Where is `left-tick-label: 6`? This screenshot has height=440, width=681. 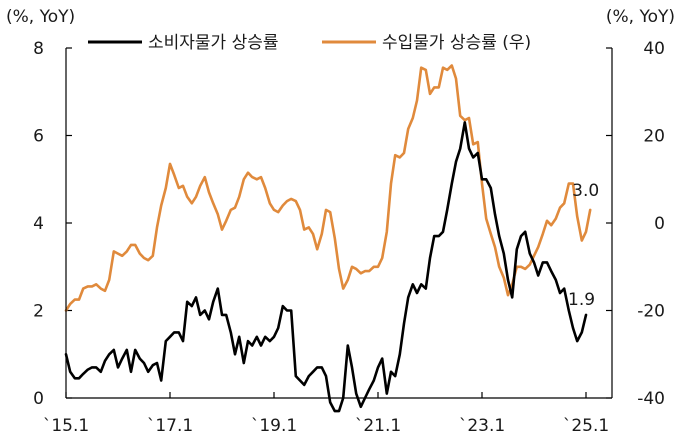
left-tick-label: 6 is located at coordinates (38, 137).